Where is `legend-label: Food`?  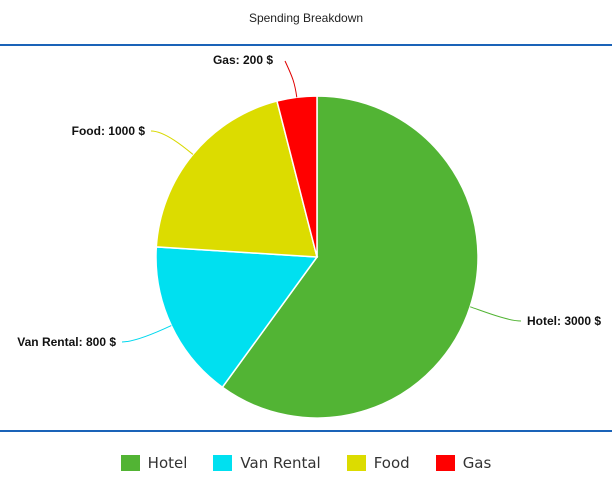
legend-label: Food is located at coordinates (391, 463).